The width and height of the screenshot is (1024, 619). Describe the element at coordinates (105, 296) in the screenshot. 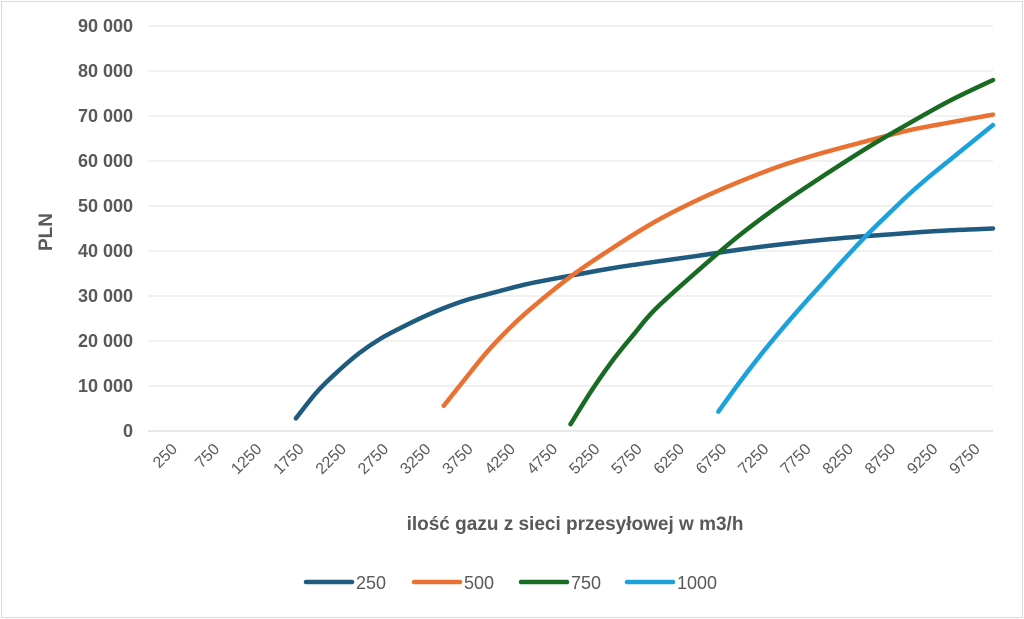

I see `y-tick-label: 30 000` at that location.